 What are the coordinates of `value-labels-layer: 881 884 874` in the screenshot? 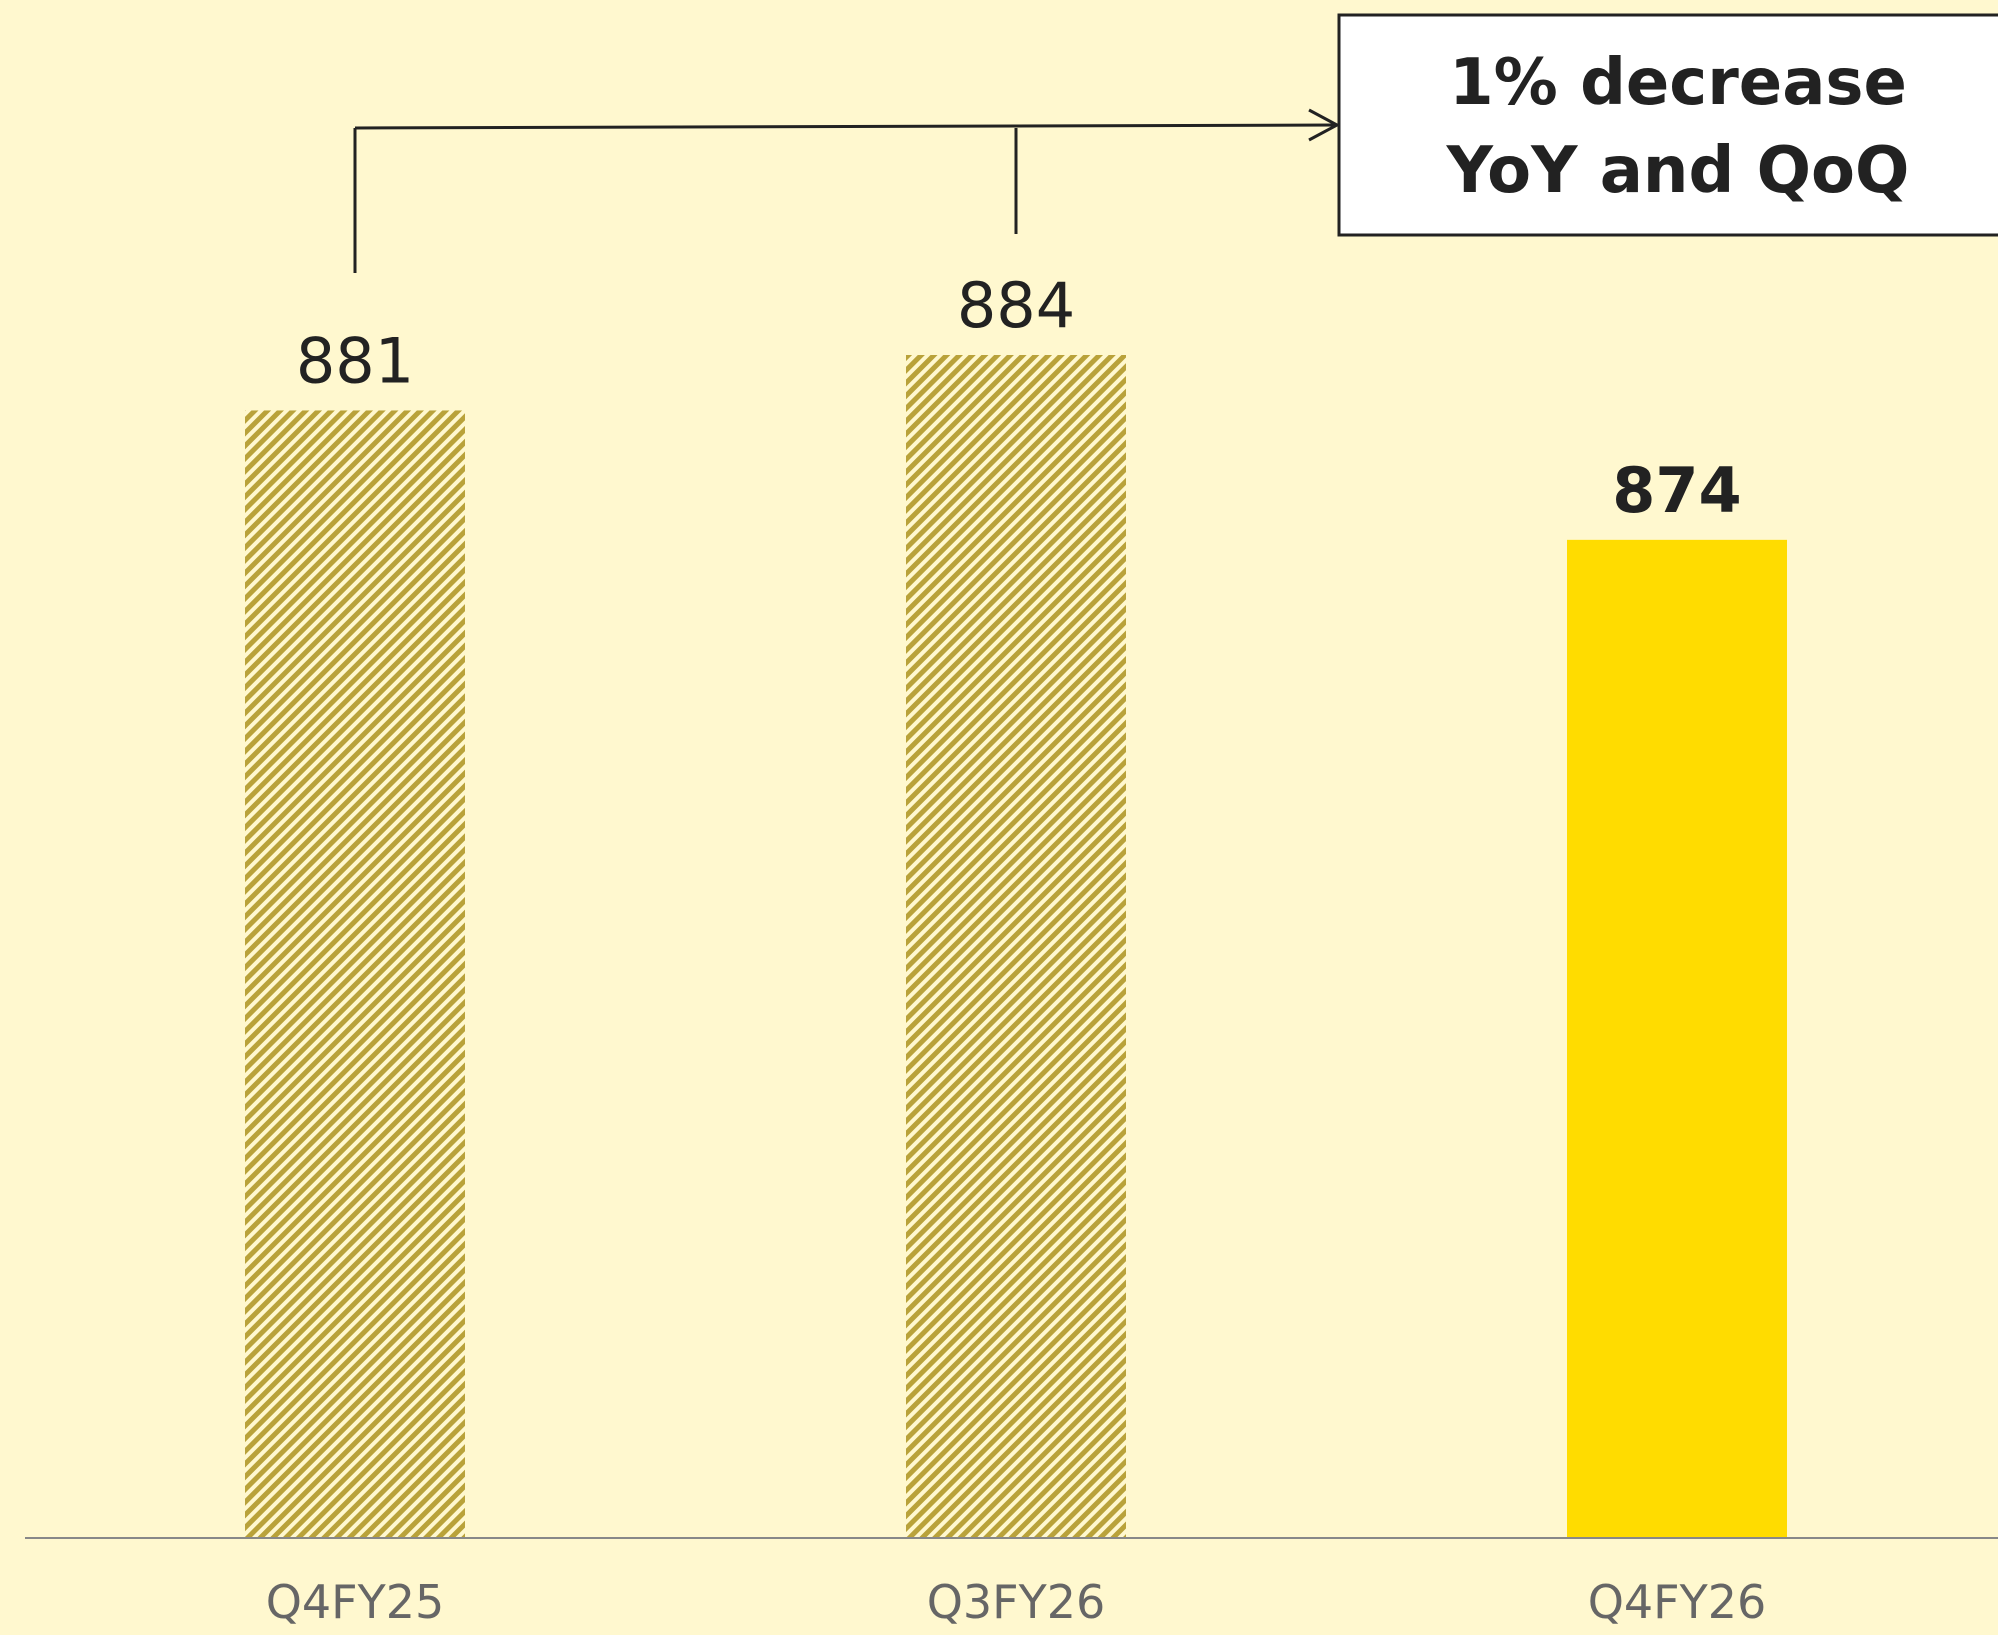 It's located at (1019, 398).